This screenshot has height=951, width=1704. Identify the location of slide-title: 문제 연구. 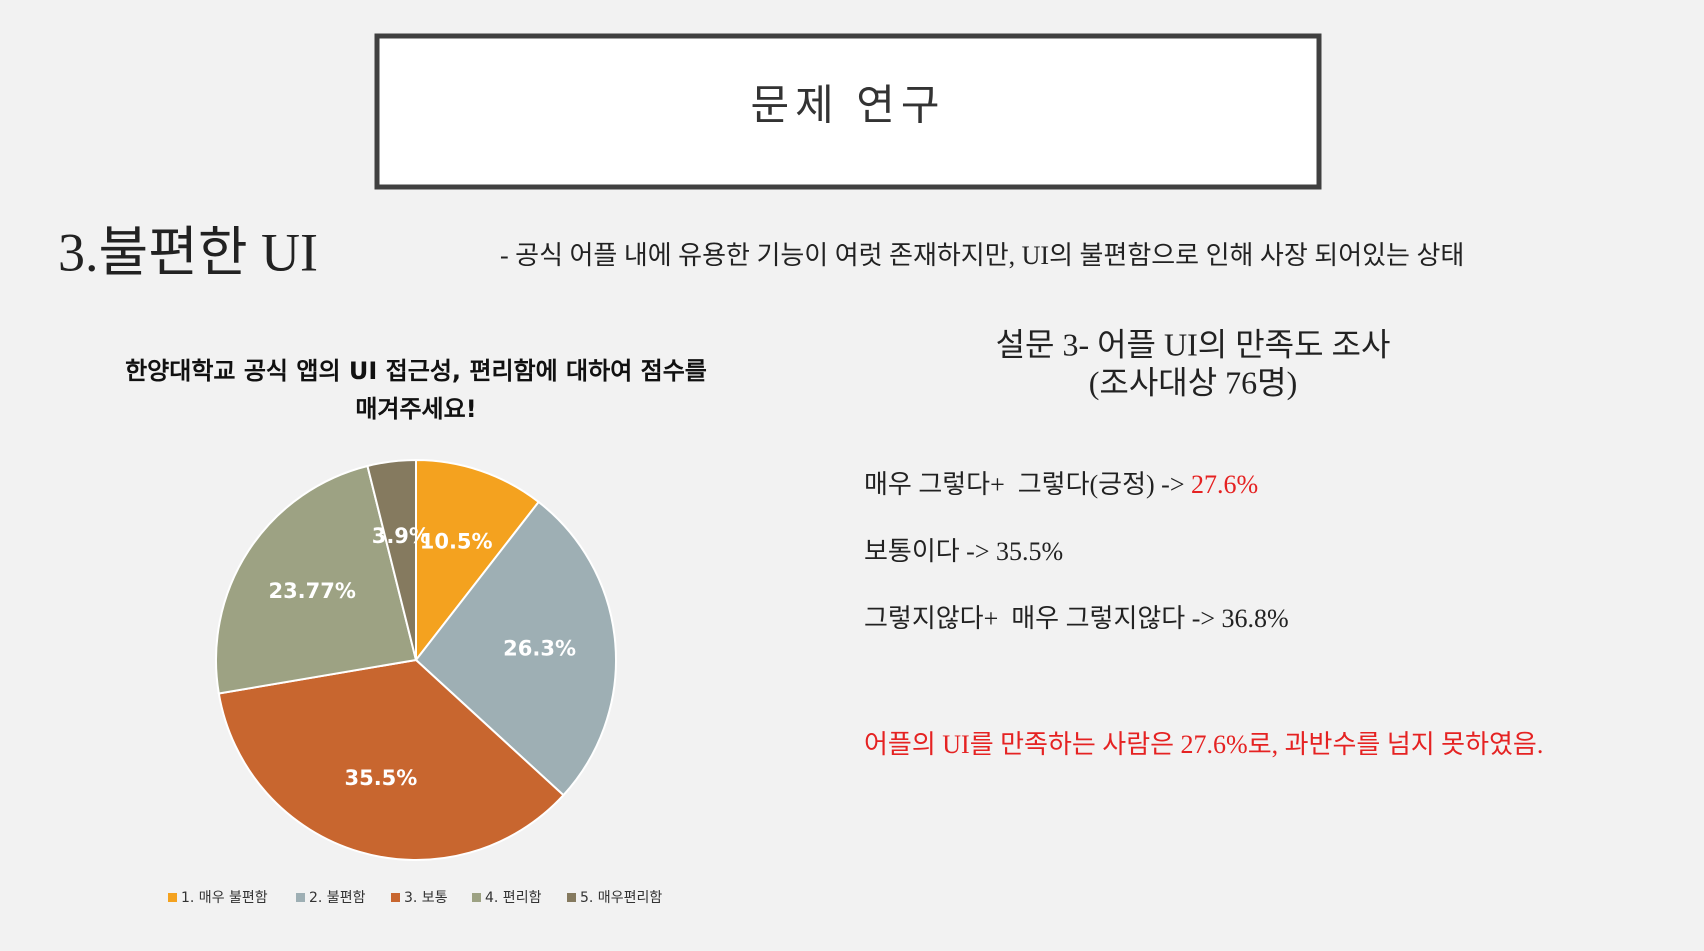
(847, 107).